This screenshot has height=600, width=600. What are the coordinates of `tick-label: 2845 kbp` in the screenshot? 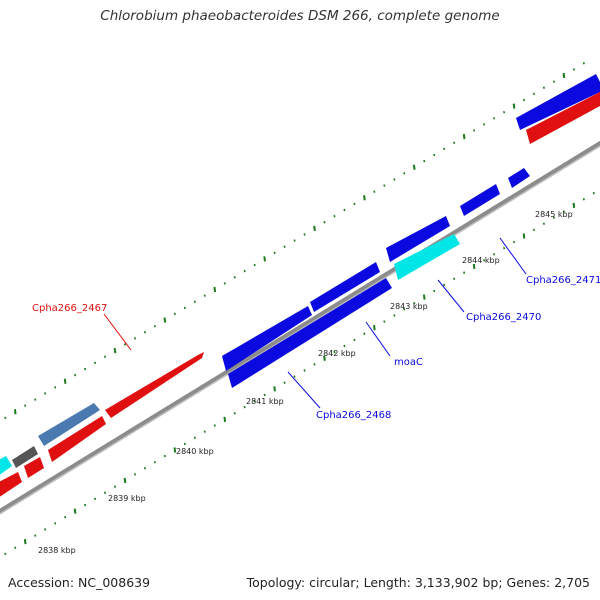 It's located at (554, 214).